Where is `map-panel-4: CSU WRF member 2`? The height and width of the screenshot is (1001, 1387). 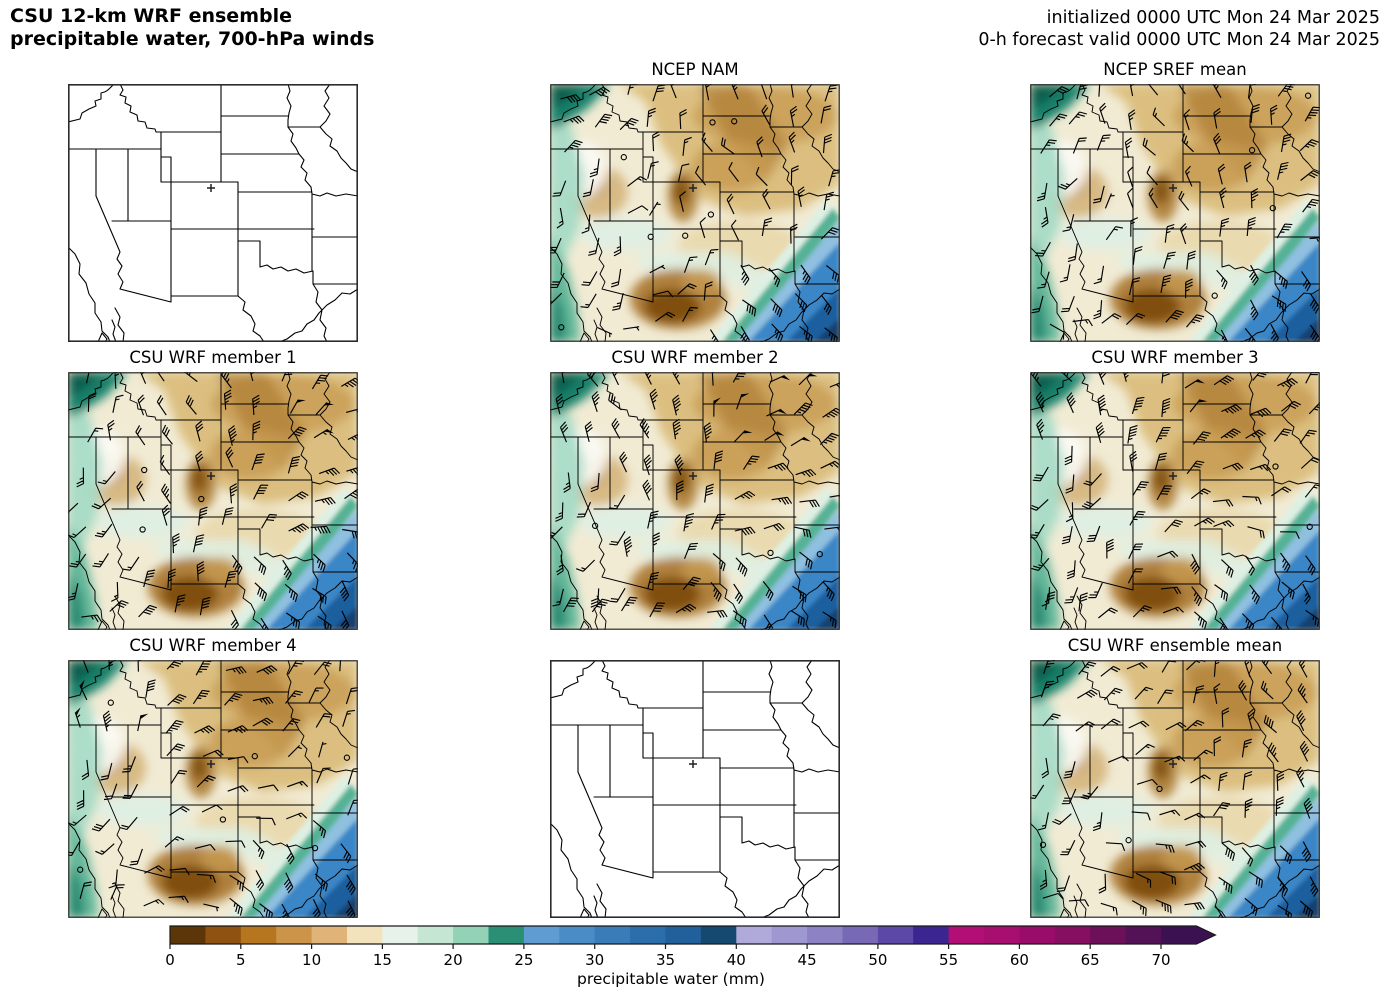
map-panel-4: CSU WRF member 2 is located at coordinates (695, 489).